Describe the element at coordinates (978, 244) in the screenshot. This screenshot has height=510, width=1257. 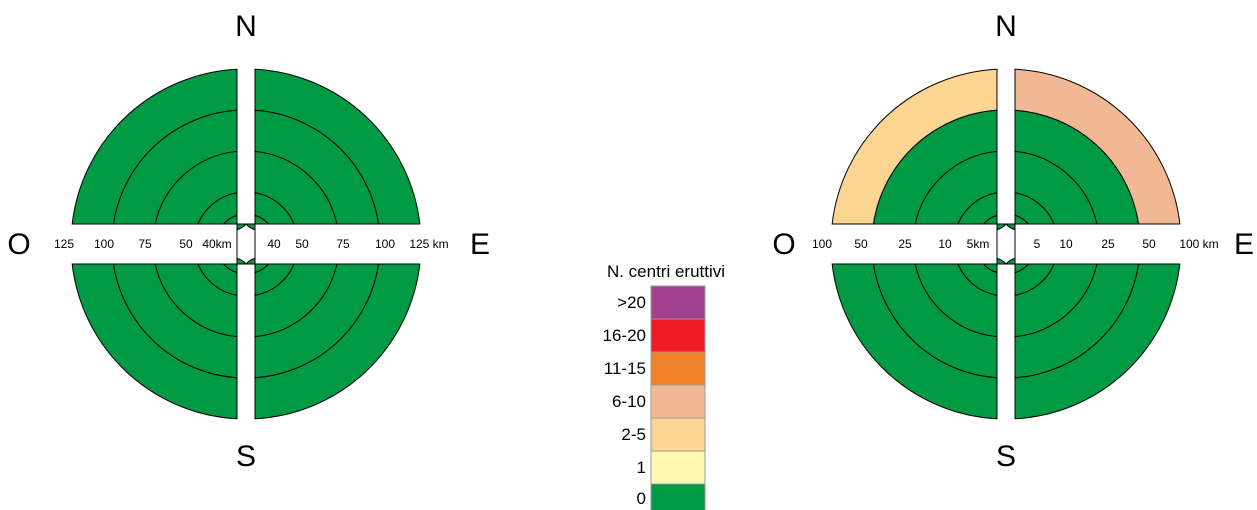
I see `west-tick-label: 5km` at that location.